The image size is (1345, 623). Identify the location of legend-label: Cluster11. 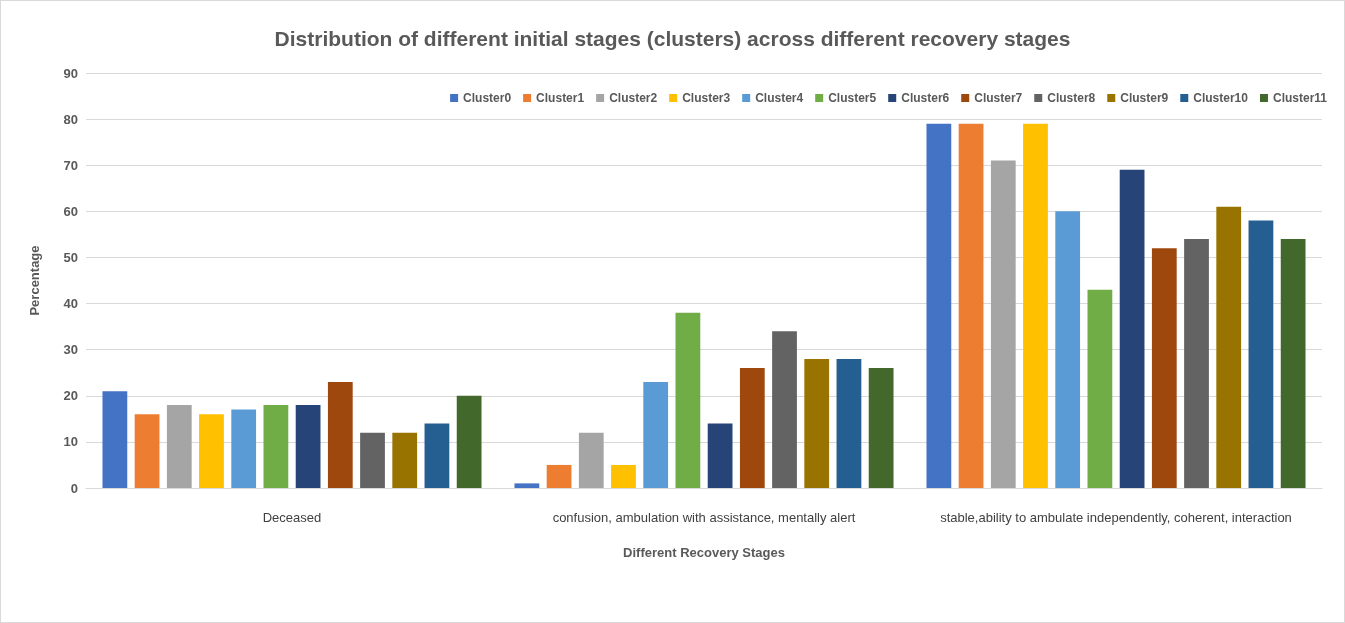
(1300, 98).